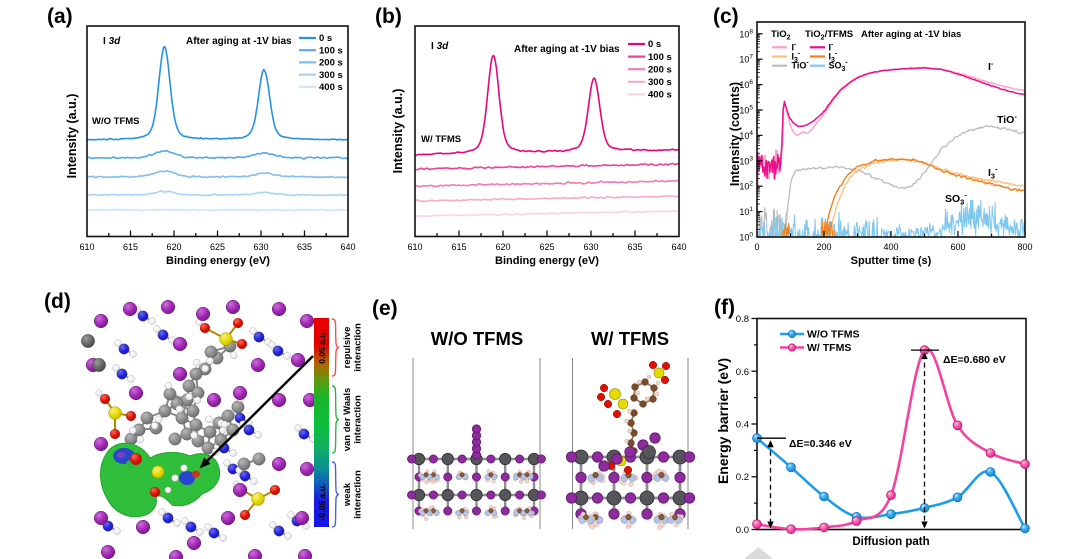  I want to click on svg-text: (e), so click(385, 308).